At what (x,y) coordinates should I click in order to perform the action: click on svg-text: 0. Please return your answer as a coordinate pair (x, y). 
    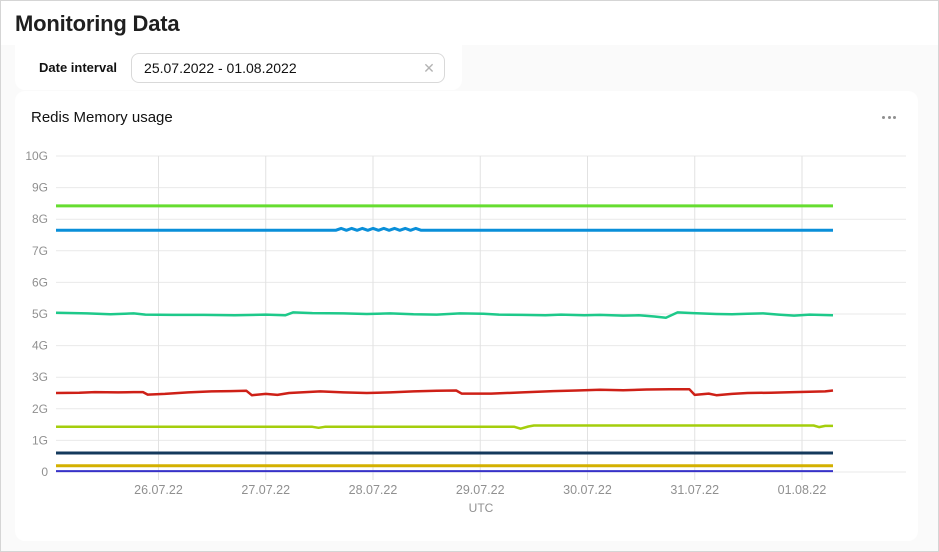
    Looking at the image, I should click on (44, 472).